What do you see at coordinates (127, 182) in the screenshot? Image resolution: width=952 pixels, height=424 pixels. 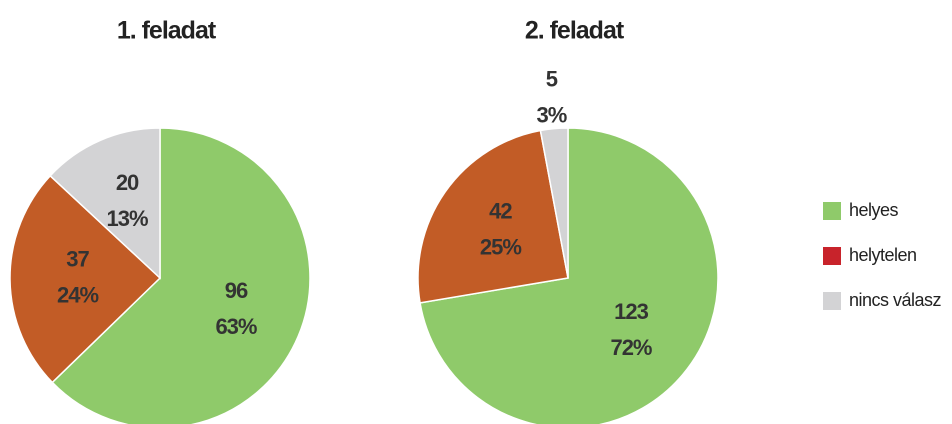 I see `value-label: 20` at bounding box center [127, 182].